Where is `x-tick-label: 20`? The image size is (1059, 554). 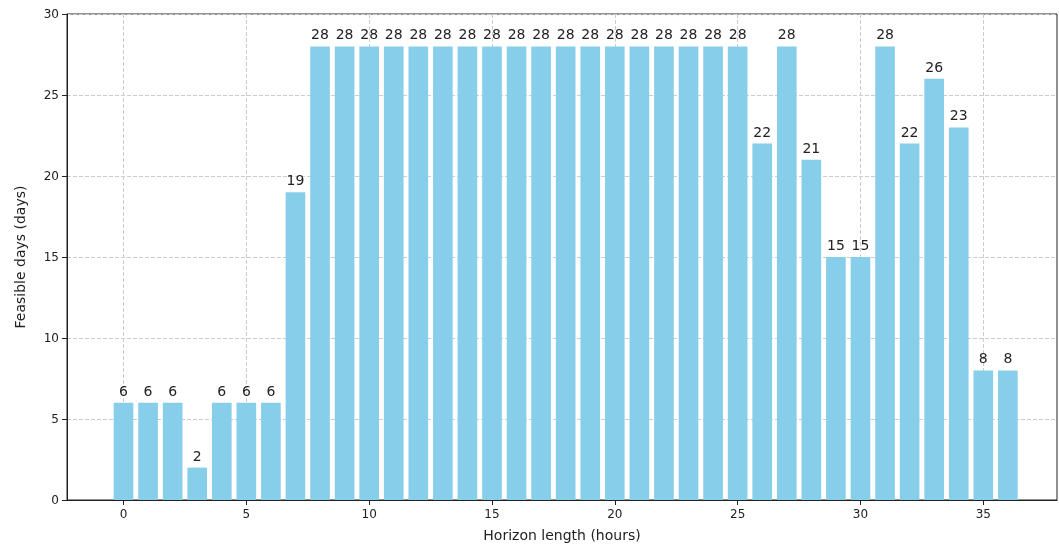 x-tick-label: 20 is located at coordinates (615, 514).